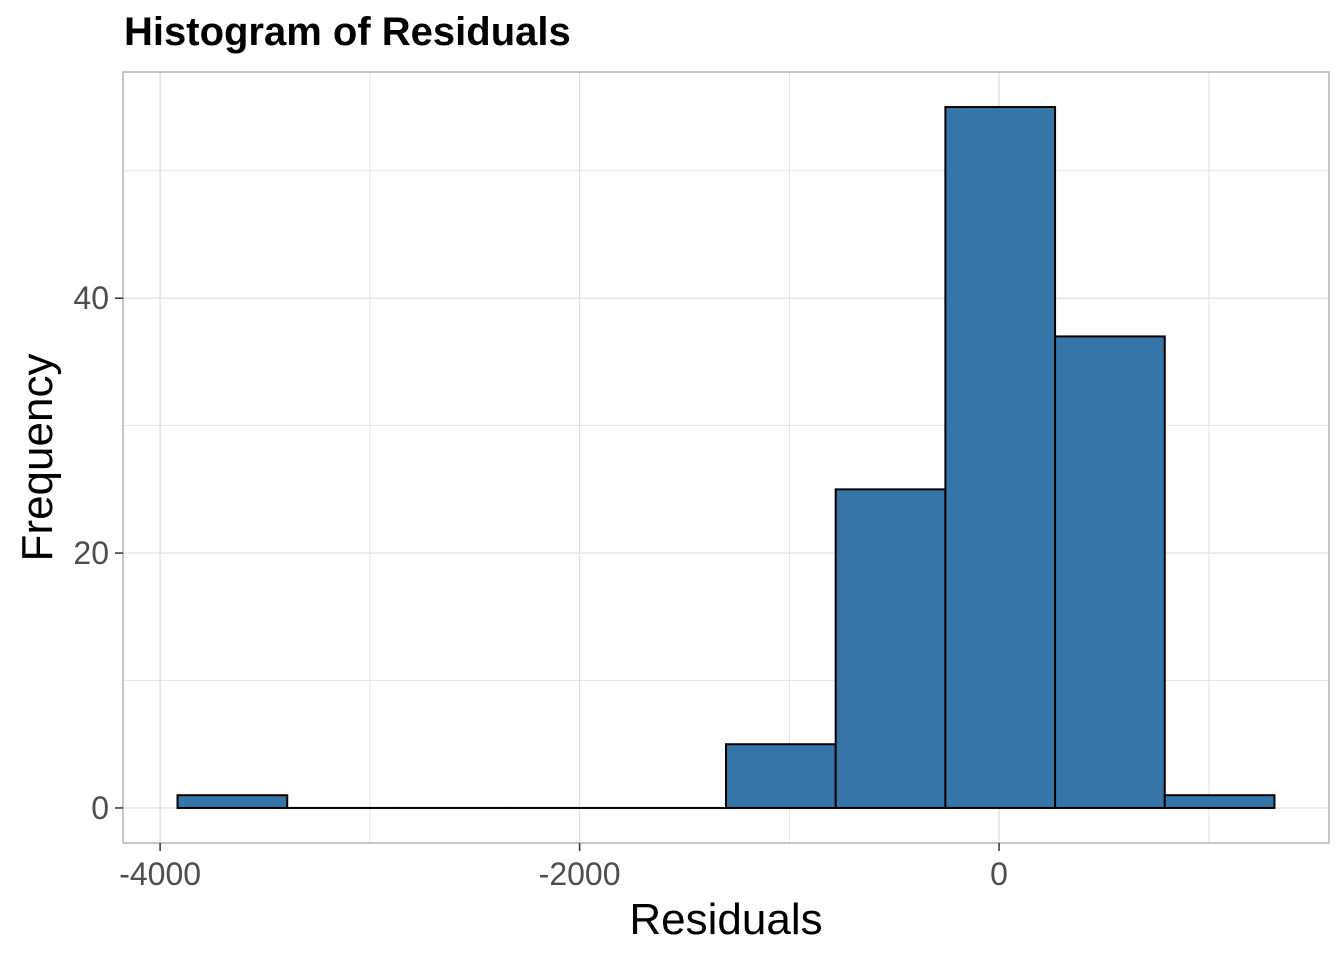 The height and width of the screenshot is (960, 1344). I want to click on y-tick-label: 40, so click(91, 298).